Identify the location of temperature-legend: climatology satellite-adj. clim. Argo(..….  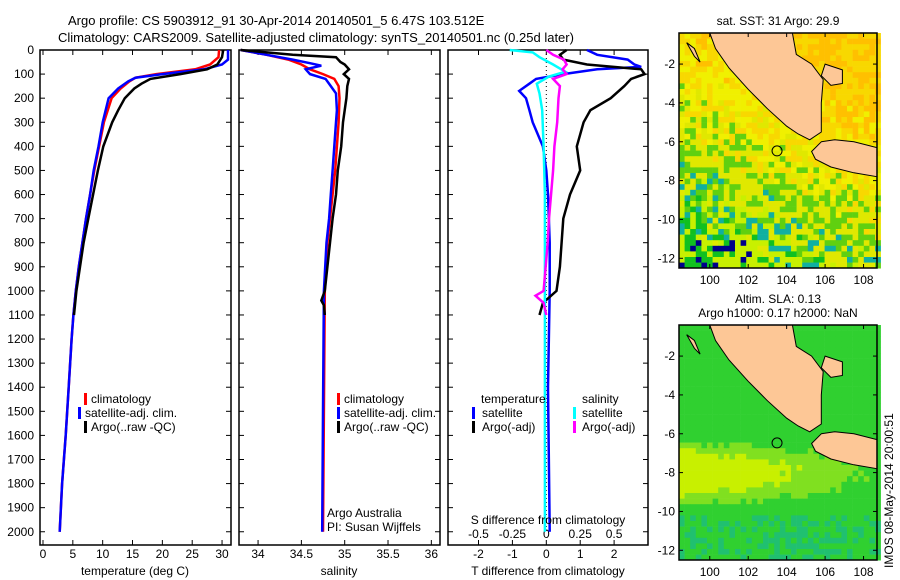
(127, 413).